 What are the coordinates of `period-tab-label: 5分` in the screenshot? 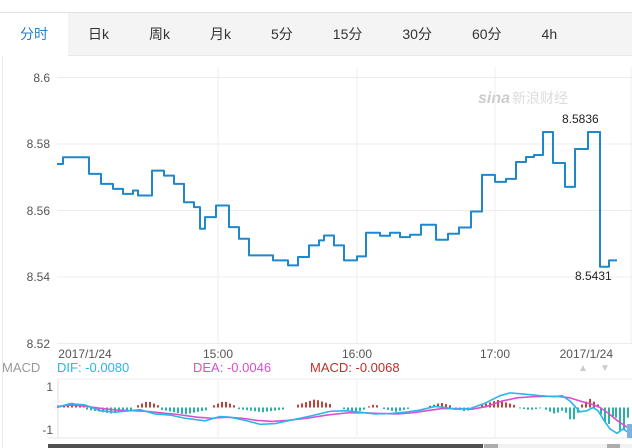 It's located at (282, 34).